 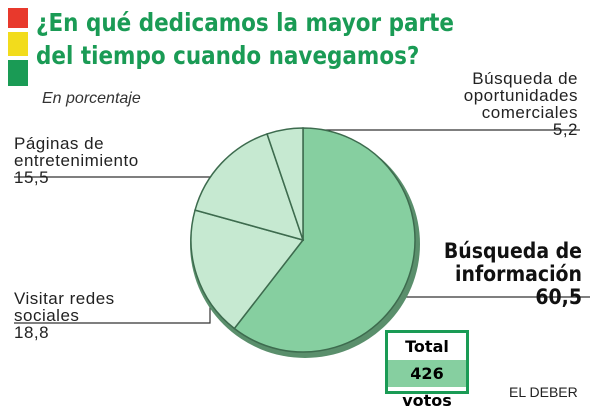 What do you see at coordinates (76, 152) in the screenshot?
I see `category: Páginas de entretenimiento` at bounding box center [76, 152].